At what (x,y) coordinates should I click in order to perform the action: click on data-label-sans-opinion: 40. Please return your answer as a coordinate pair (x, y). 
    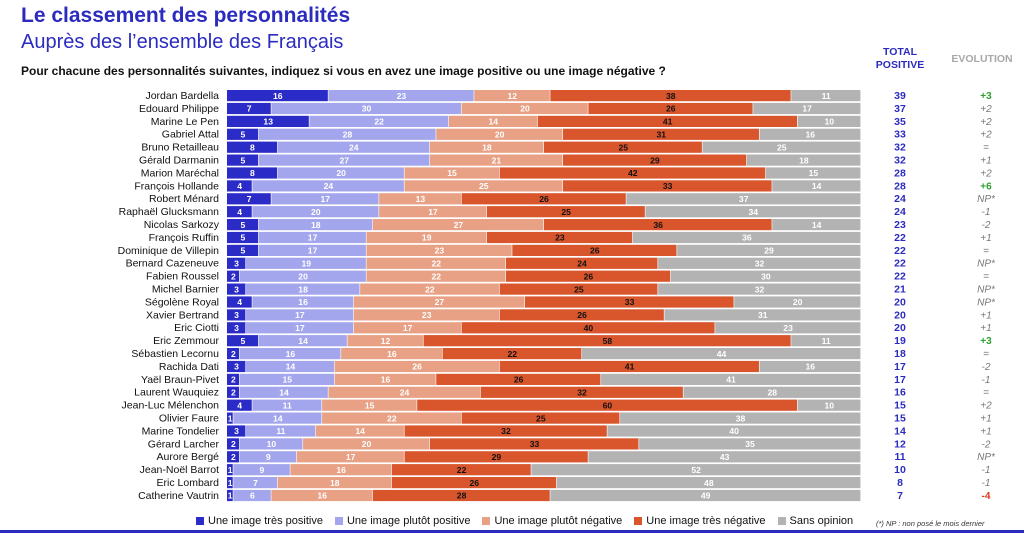
    Looking at the image, I should click on (734, 431).